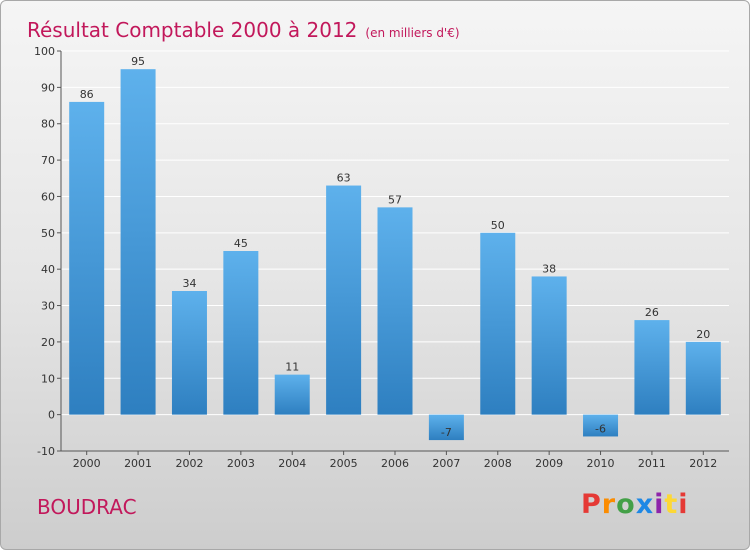  What do you see at coordinates (51, 415) in the screenshot?
I see `y-tick-label: 0` at bounding box center [51, 415].